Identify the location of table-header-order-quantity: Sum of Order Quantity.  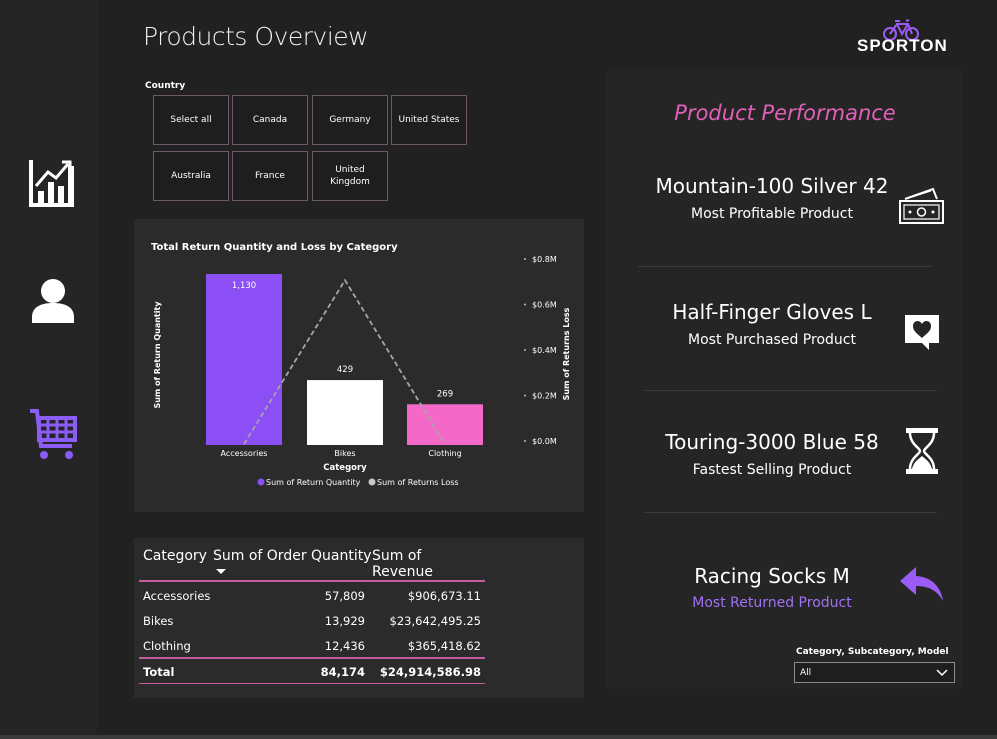
(292, 556).